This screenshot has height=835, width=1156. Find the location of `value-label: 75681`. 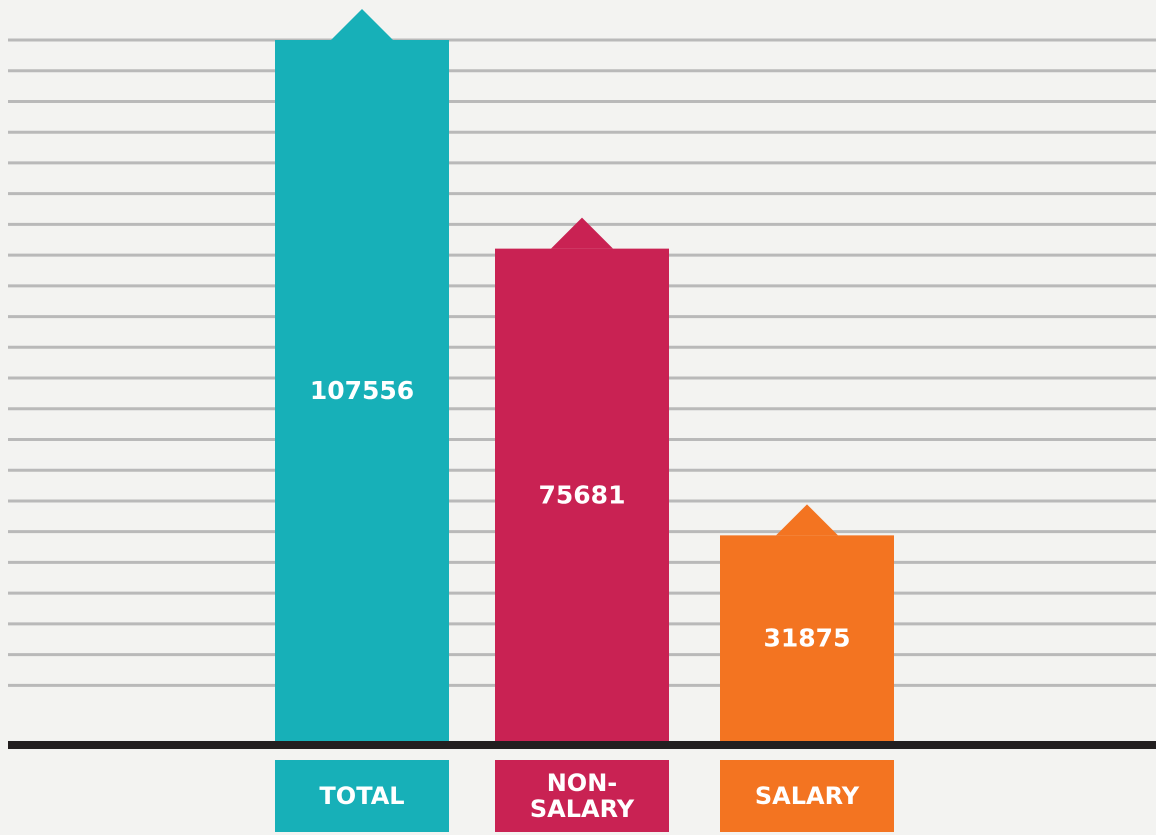

value-label: 75681 is located at coordinates (582, 494).